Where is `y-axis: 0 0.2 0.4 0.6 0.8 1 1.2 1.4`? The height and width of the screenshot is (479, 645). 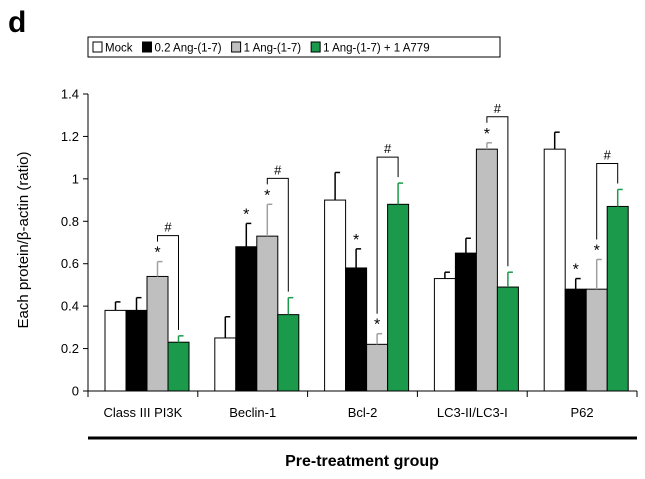
y-axis: 0 0.2 0.4 0.6 0.8 1 1.2 1.4 is located at coordinates (75, 243).